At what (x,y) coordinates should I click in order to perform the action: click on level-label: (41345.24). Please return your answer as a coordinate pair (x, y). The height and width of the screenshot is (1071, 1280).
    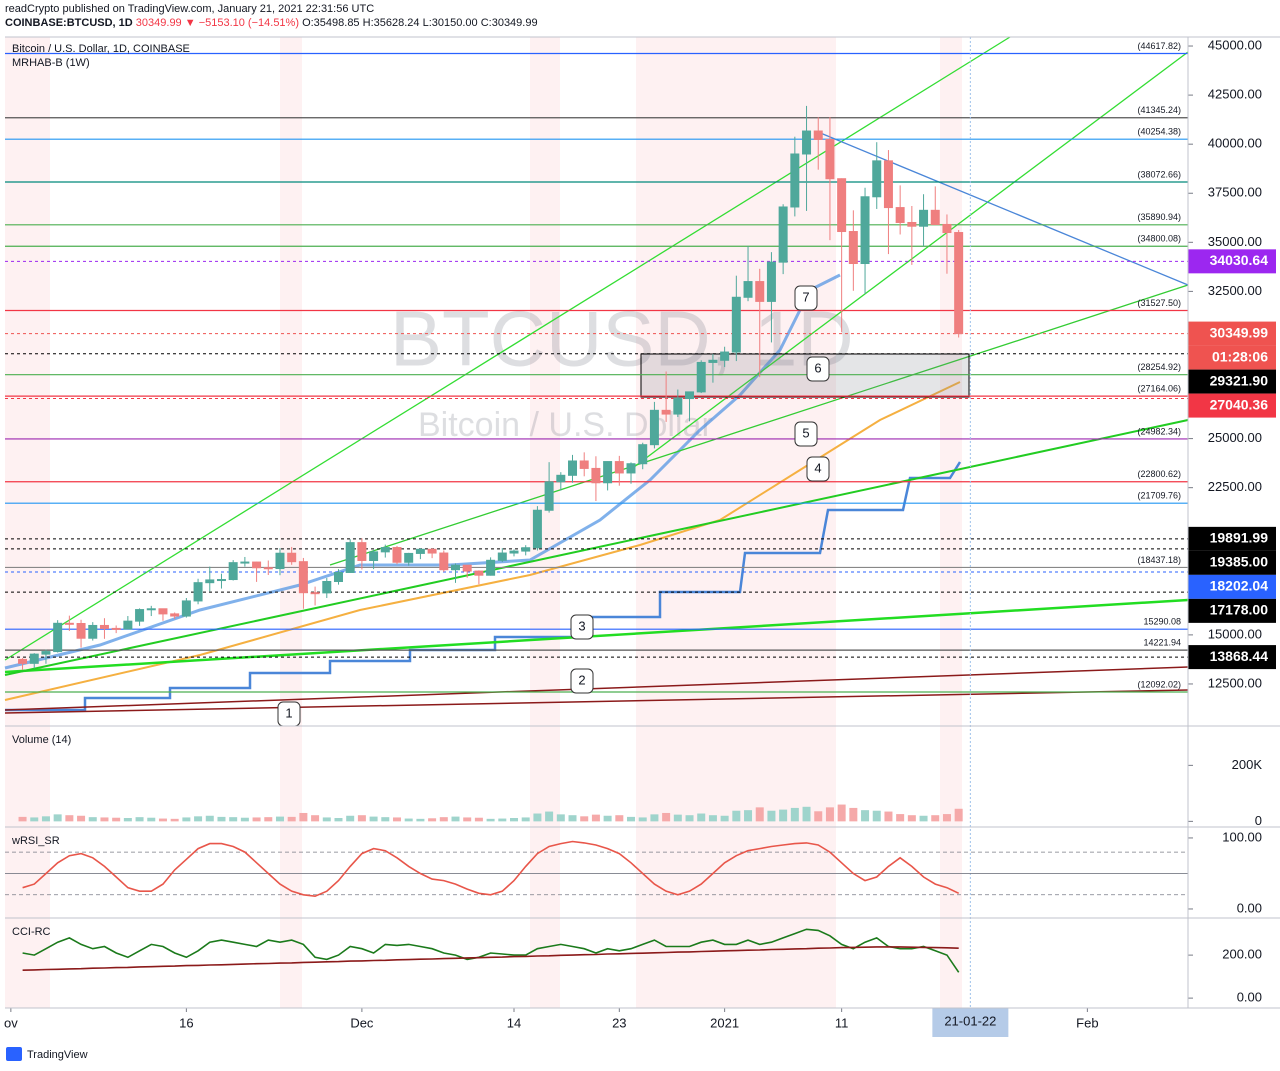
    Looking at the image, I should click on (1159, 110).